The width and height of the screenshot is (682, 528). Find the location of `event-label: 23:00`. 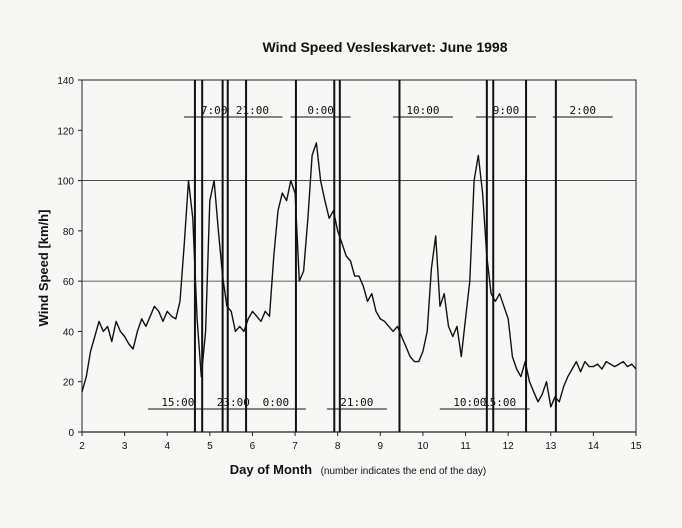

event-label: 23:00 is located at coordinates (233, 402).